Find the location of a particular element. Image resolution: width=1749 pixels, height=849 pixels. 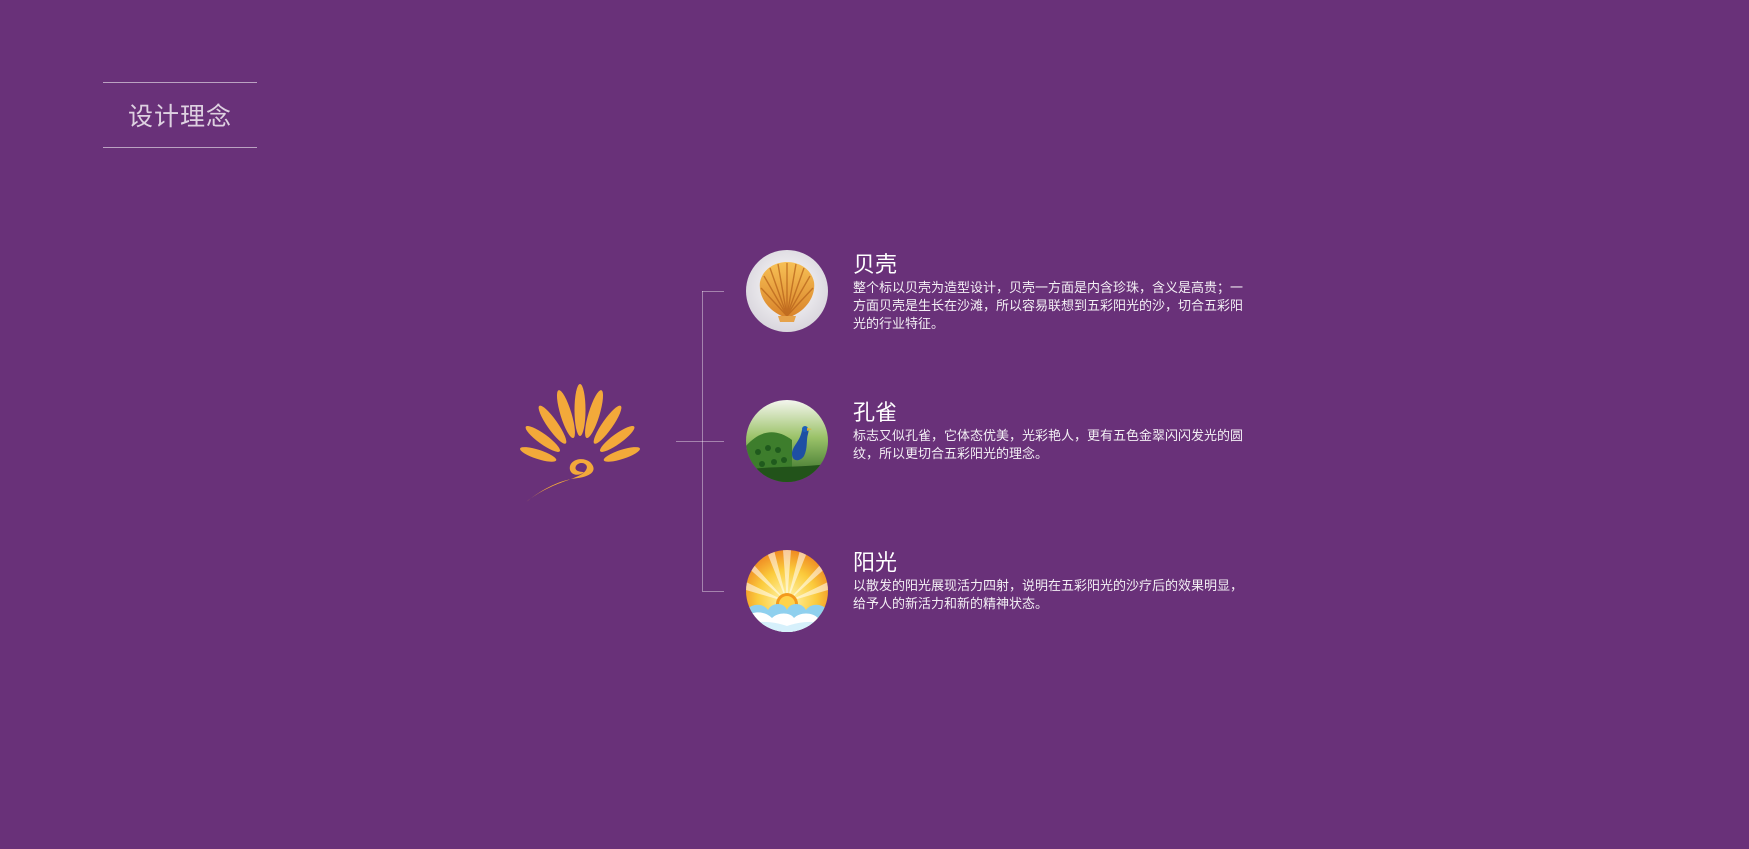

concept-title-peacock: 孔雀 is located at coordinates (875, 413).